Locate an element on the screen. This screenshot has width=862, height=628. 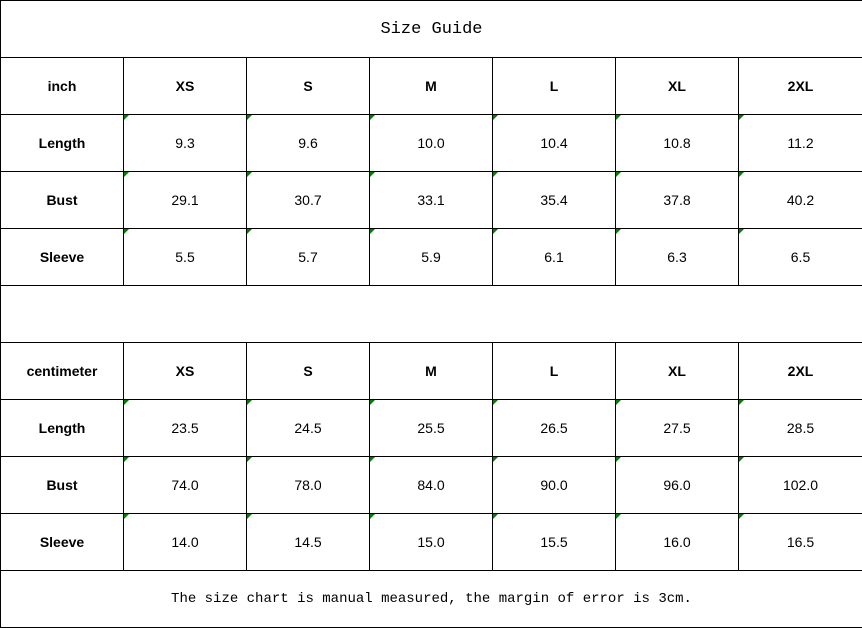
table-row: Length 9.3 9.6 10.0 10.4 10.8 11.2 is located at coordinates (431, 143).